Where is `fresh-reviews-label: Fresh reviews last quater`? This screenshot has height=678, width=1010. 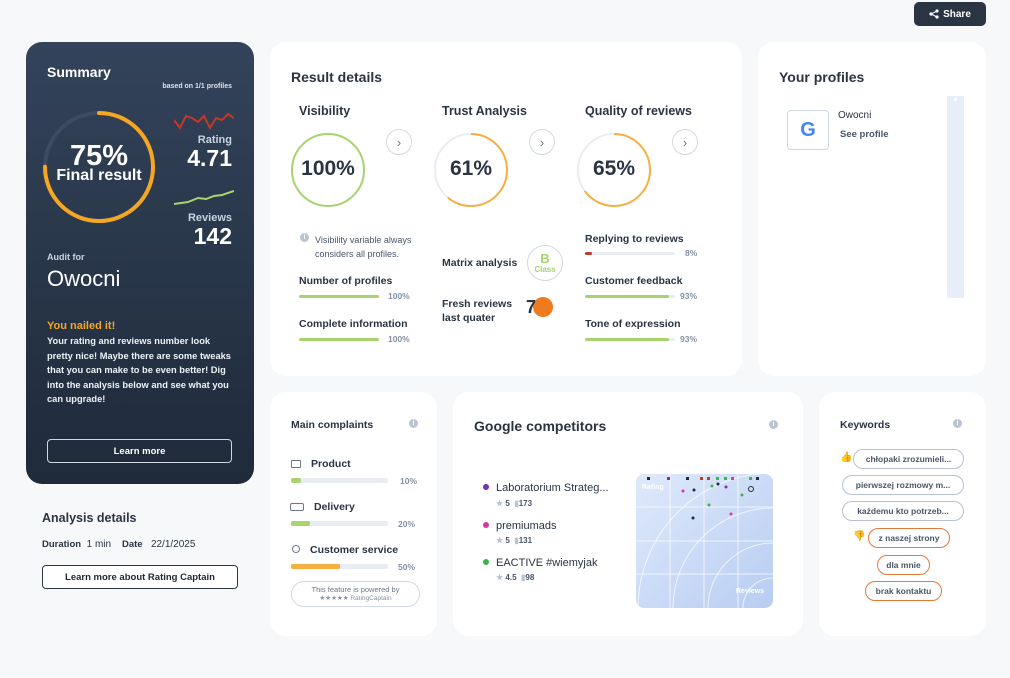
fresh-reviews-label: Fresh reviews last quater is located at coordinates (477, 311).